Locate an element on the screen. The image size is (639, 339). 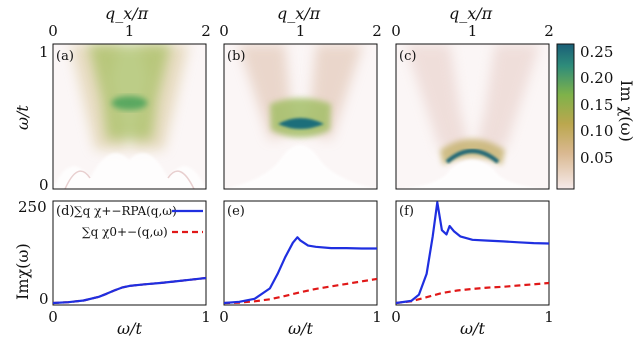
top-tick-a-0: 0 is located at coordinates (53, 31).